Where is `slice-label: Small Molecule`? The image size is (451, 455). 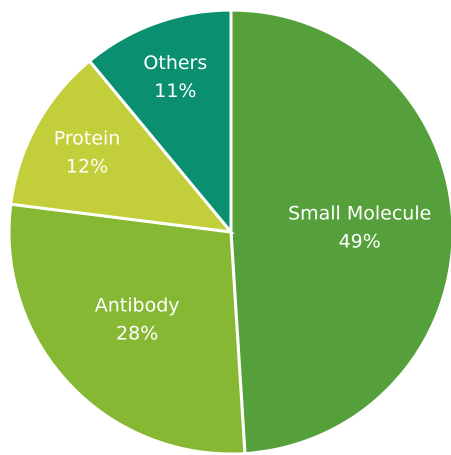
slice-label: Small Molecule is located at coordinates (359, 213).